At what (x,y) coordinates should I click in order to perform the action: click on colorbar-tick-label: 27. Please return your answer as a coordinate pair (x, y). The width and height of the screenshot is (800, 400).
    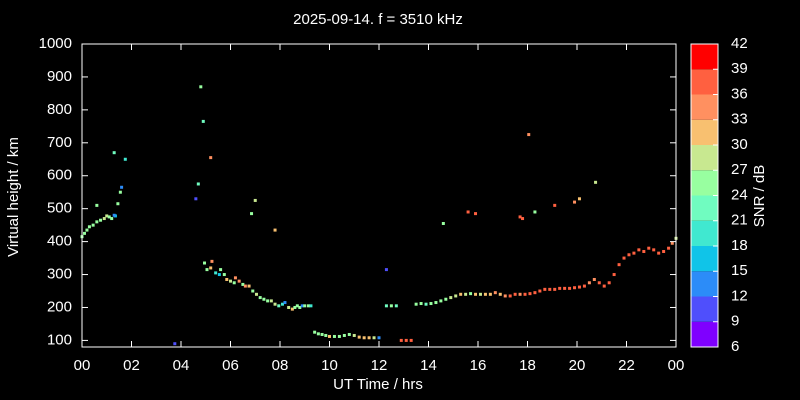
    Looking at the image, I should click on (739, 169).